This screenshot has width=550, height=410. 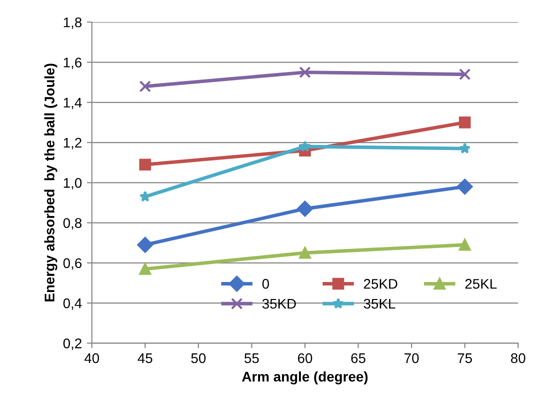 What do you see at coordinates (305, 377) in the screenshot?
I see `x-axis-title: Arm angle (degree)` at bounding box center [305, 377].